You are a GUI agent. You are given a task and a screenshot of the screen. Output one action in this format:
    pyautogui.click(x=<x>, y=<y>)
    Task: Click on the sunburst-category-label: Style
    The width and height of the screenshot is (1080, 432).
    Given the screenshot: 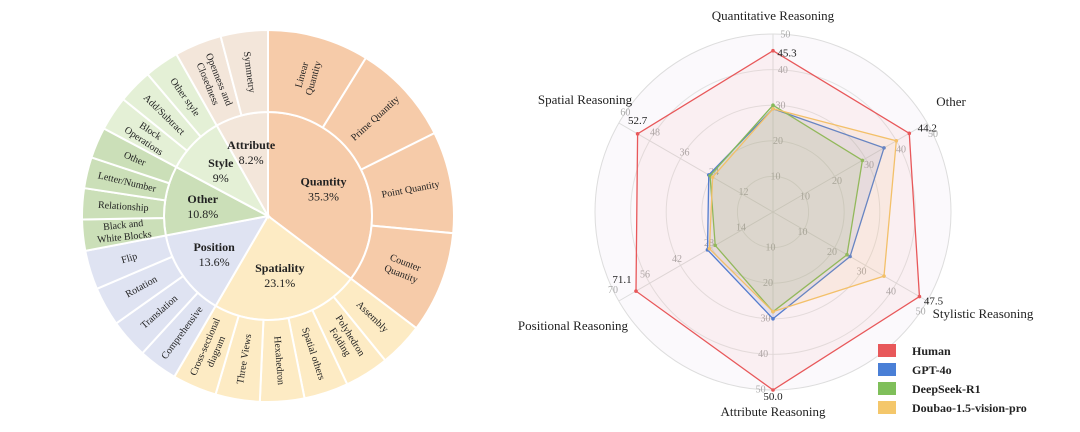 What is the action you would take?
    pyautogui.click(x=221, y=163)
    